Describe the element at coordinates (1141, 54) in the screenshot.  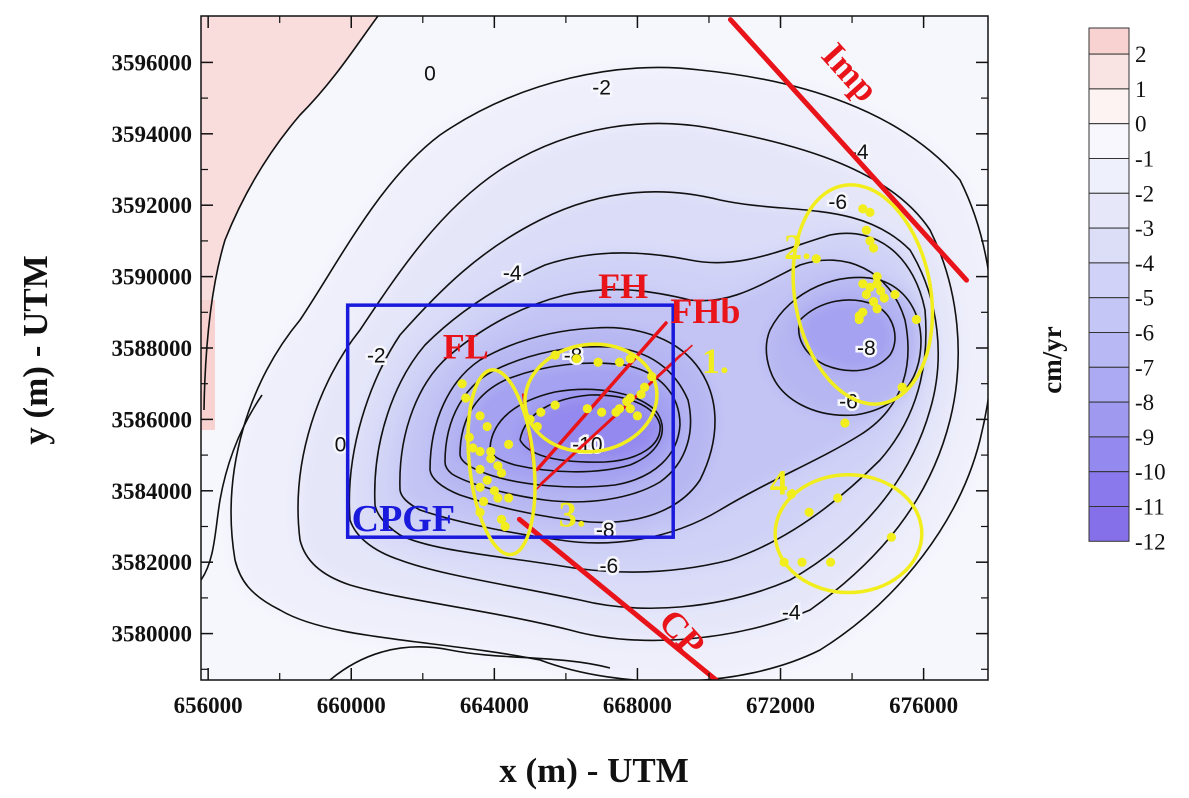
I see `colorbar-level-label: 2` at that location.